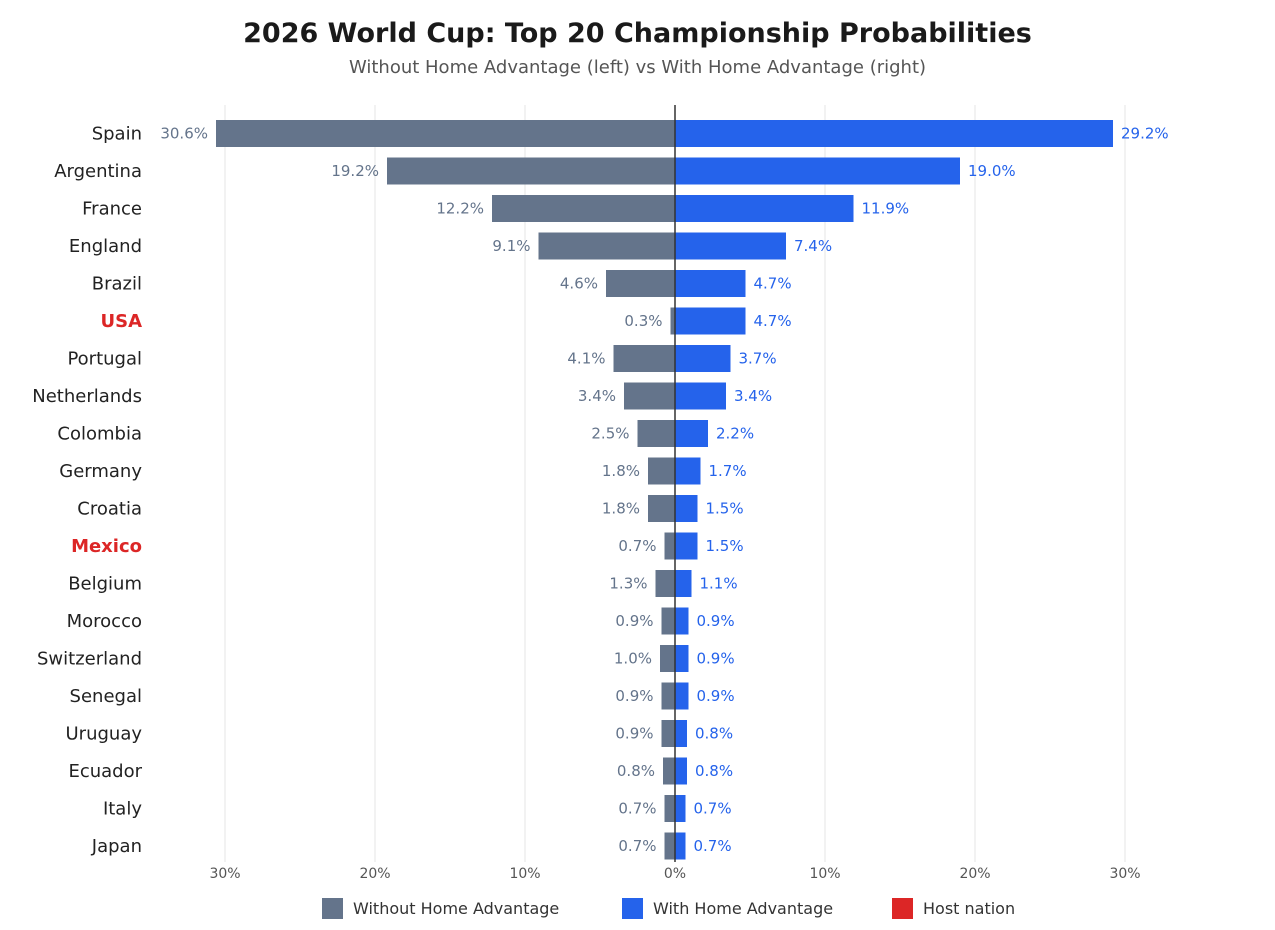 The width and height of the screenshot is (1275, 930). Describe the element at coordinates (894, 133) in the screenshot. I see `bar-with-home-spain` at that location.